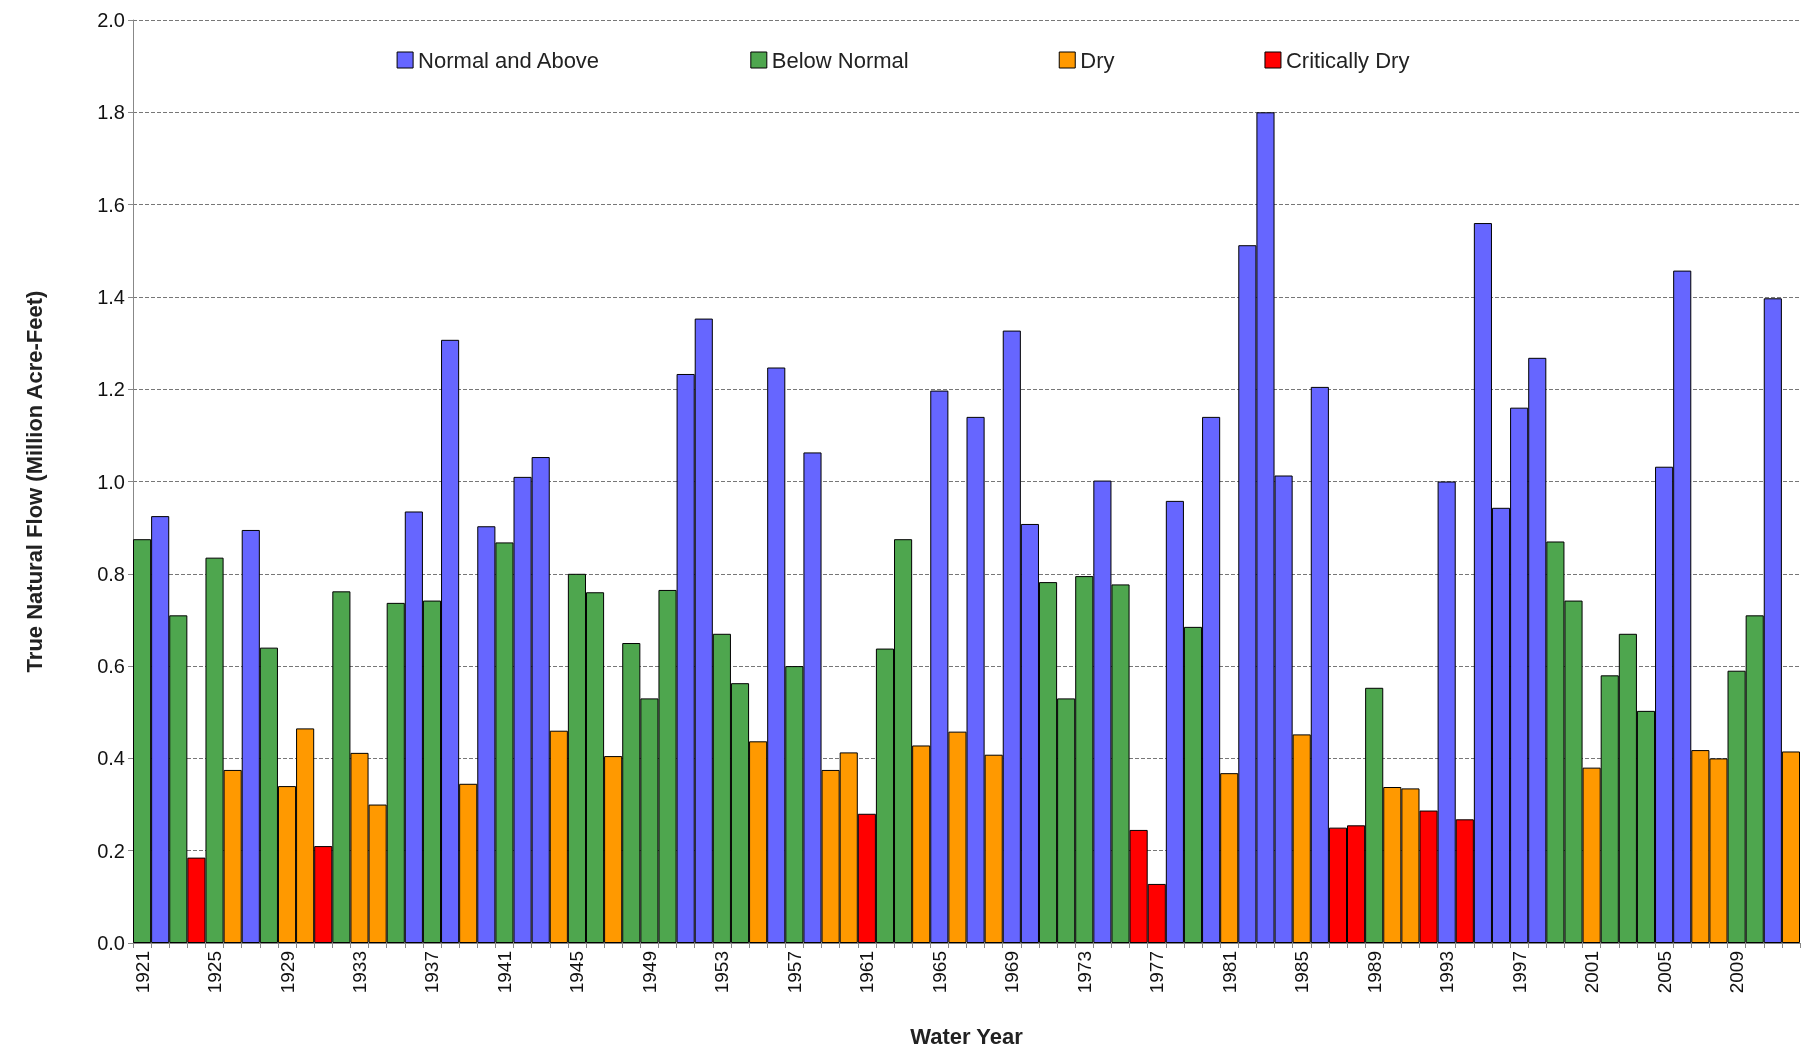  Describe the element at coordinates (111, 573) in the screenshot. I see `y-tick-label: 0.8` at that location.